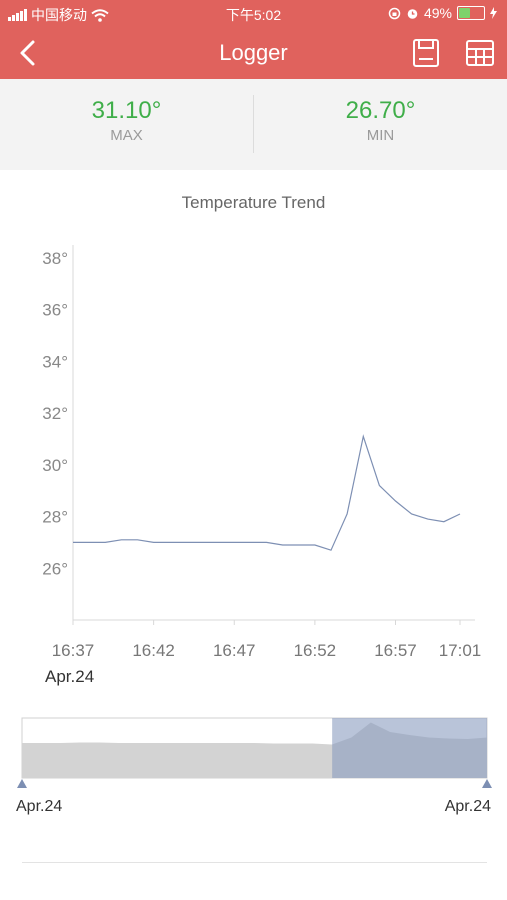 This screenshot has width=507, height=900. I want to click on battery-icon, so click(471, 13).